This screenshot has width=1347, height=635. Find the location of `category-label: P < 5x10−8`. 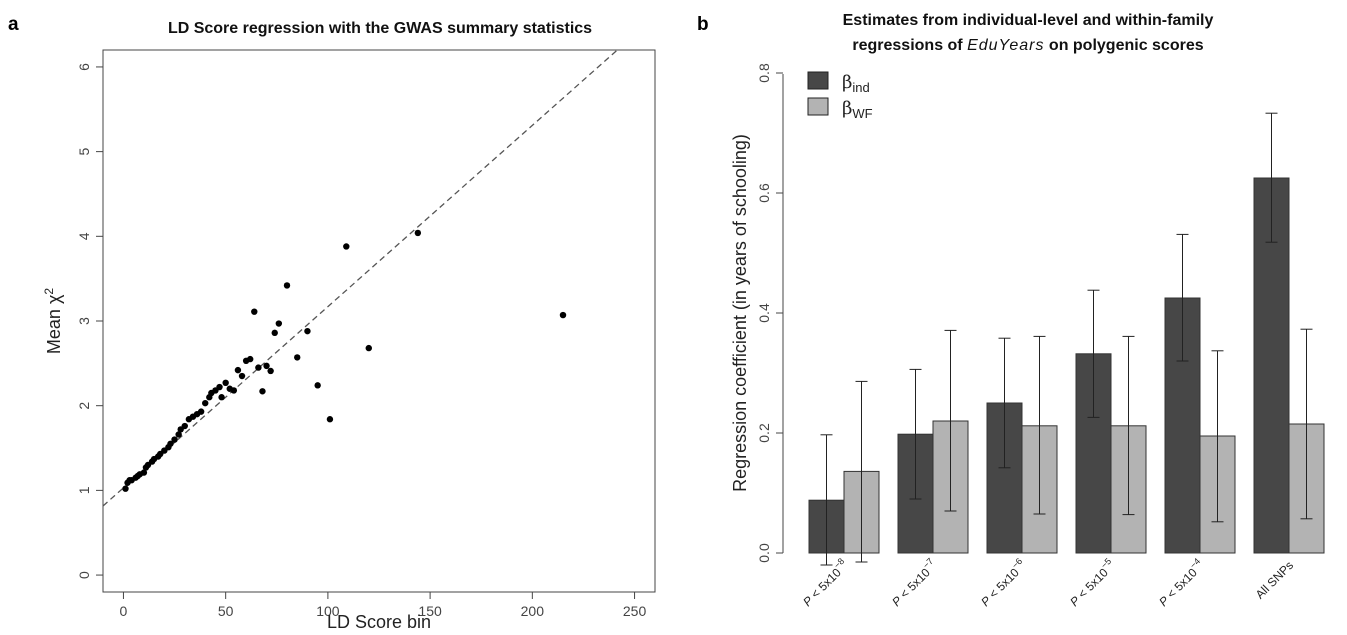

category-label: P < 5x10−8 is located at coordinates (824, 582).